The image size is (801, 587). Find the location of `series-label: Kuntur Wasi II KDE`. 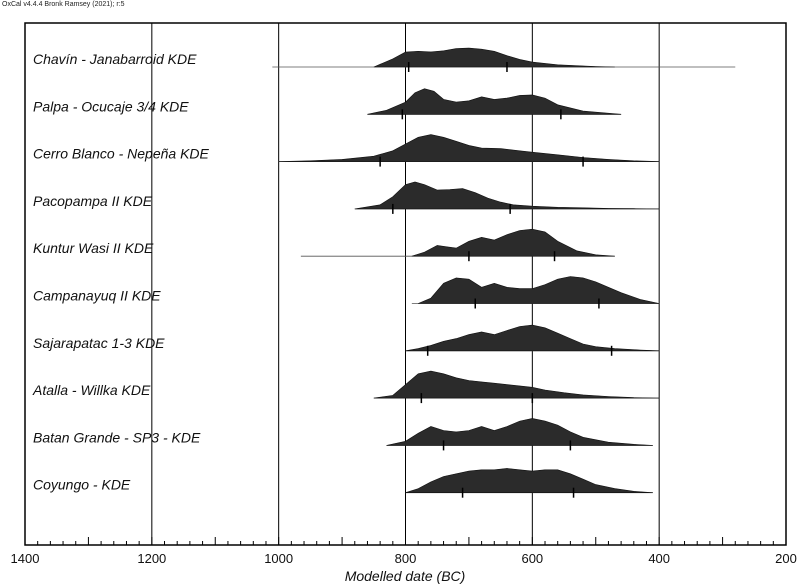

series-label: Kuntur Wasi II KDE is located at coordinates (93, 248).